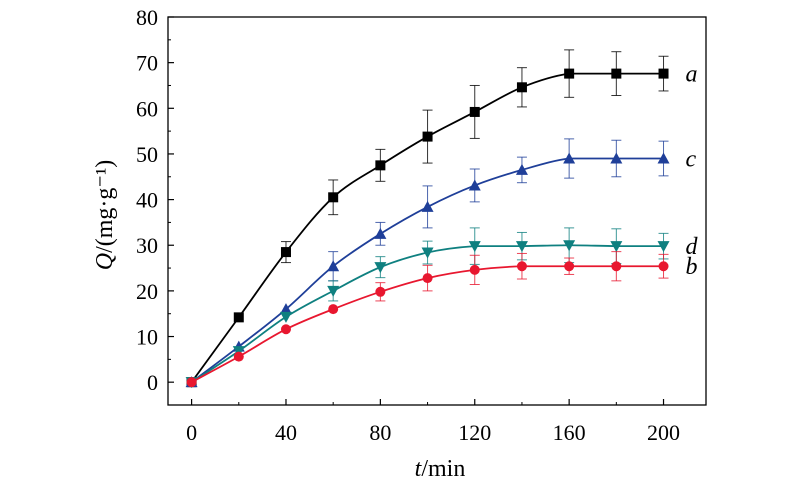 This screenshot has width=800, height=493. What do you see at coordinates (147, 154) in the screenshot?
I see `y-tick-label: 50` at bounding box center [147, 154].